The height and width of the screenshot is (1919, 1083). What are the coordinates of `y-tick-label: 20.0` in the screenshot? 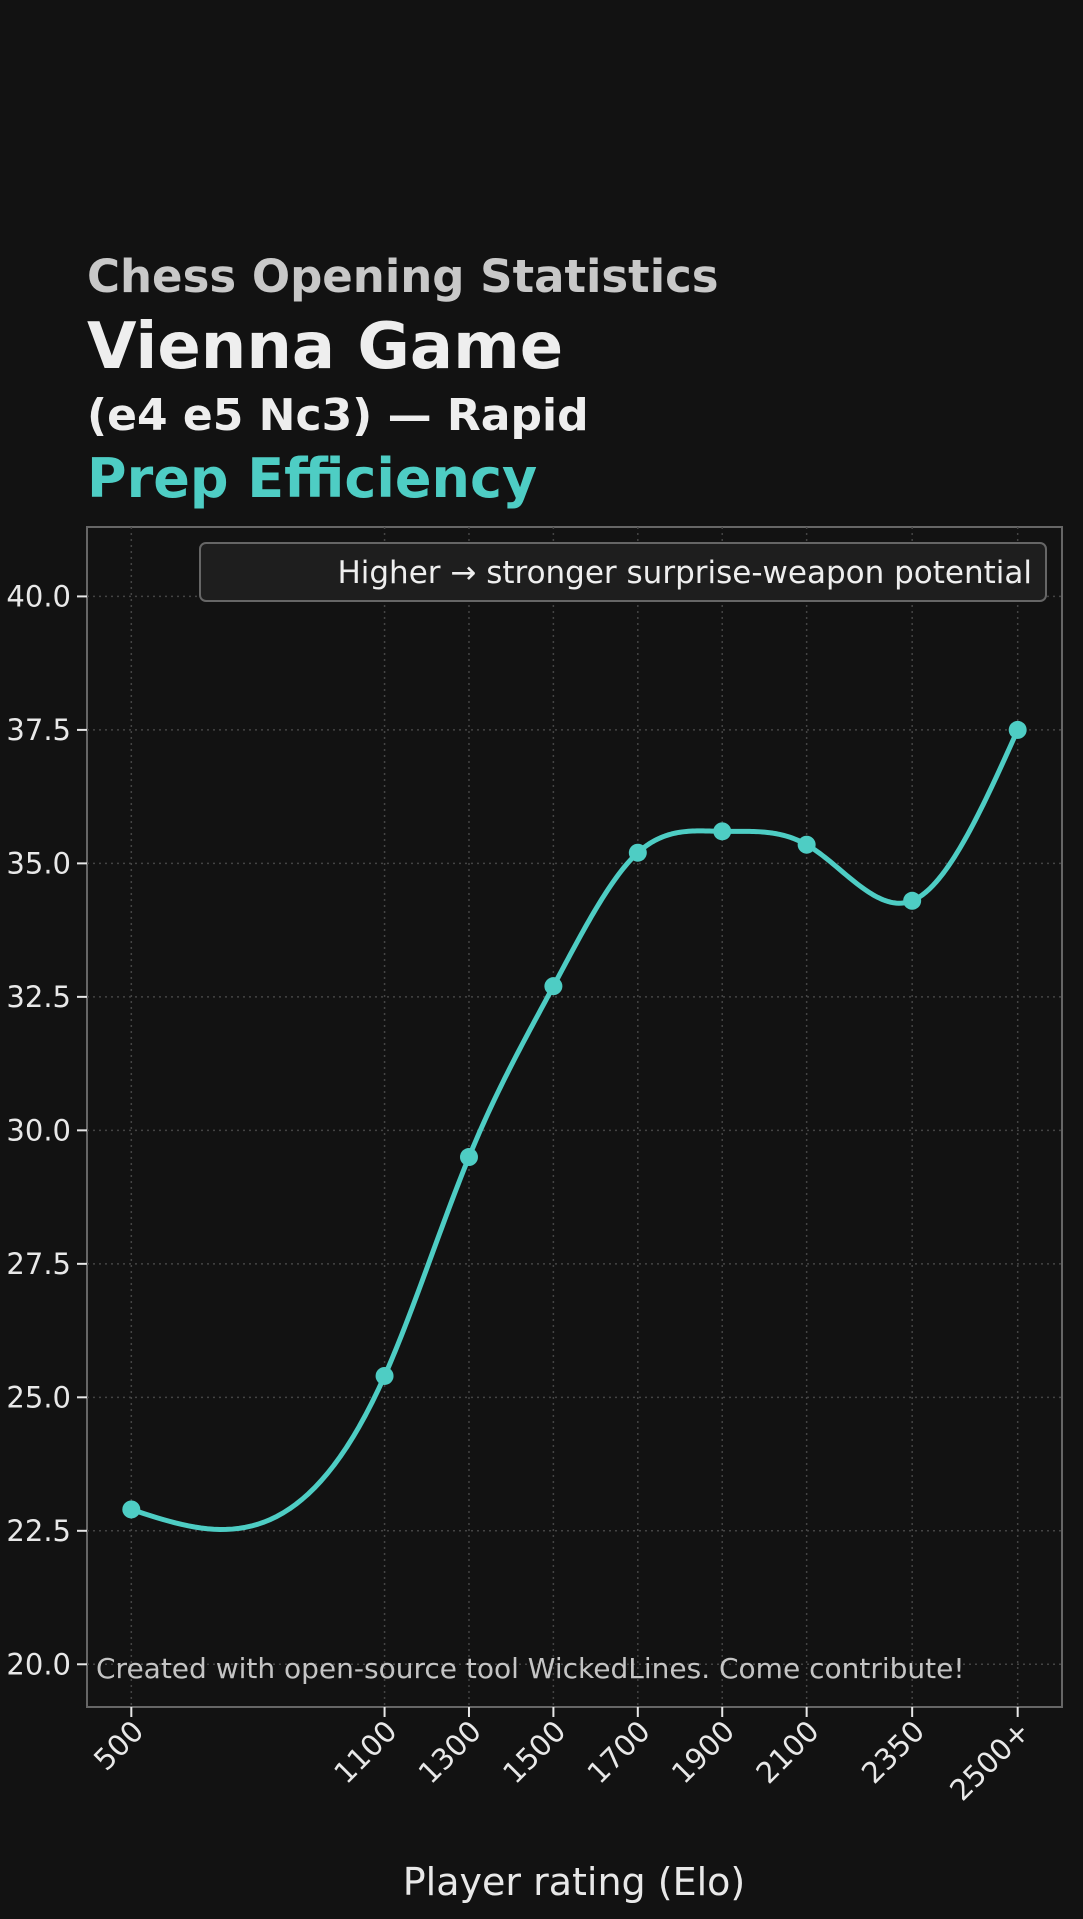 It's located at (38, 1664).